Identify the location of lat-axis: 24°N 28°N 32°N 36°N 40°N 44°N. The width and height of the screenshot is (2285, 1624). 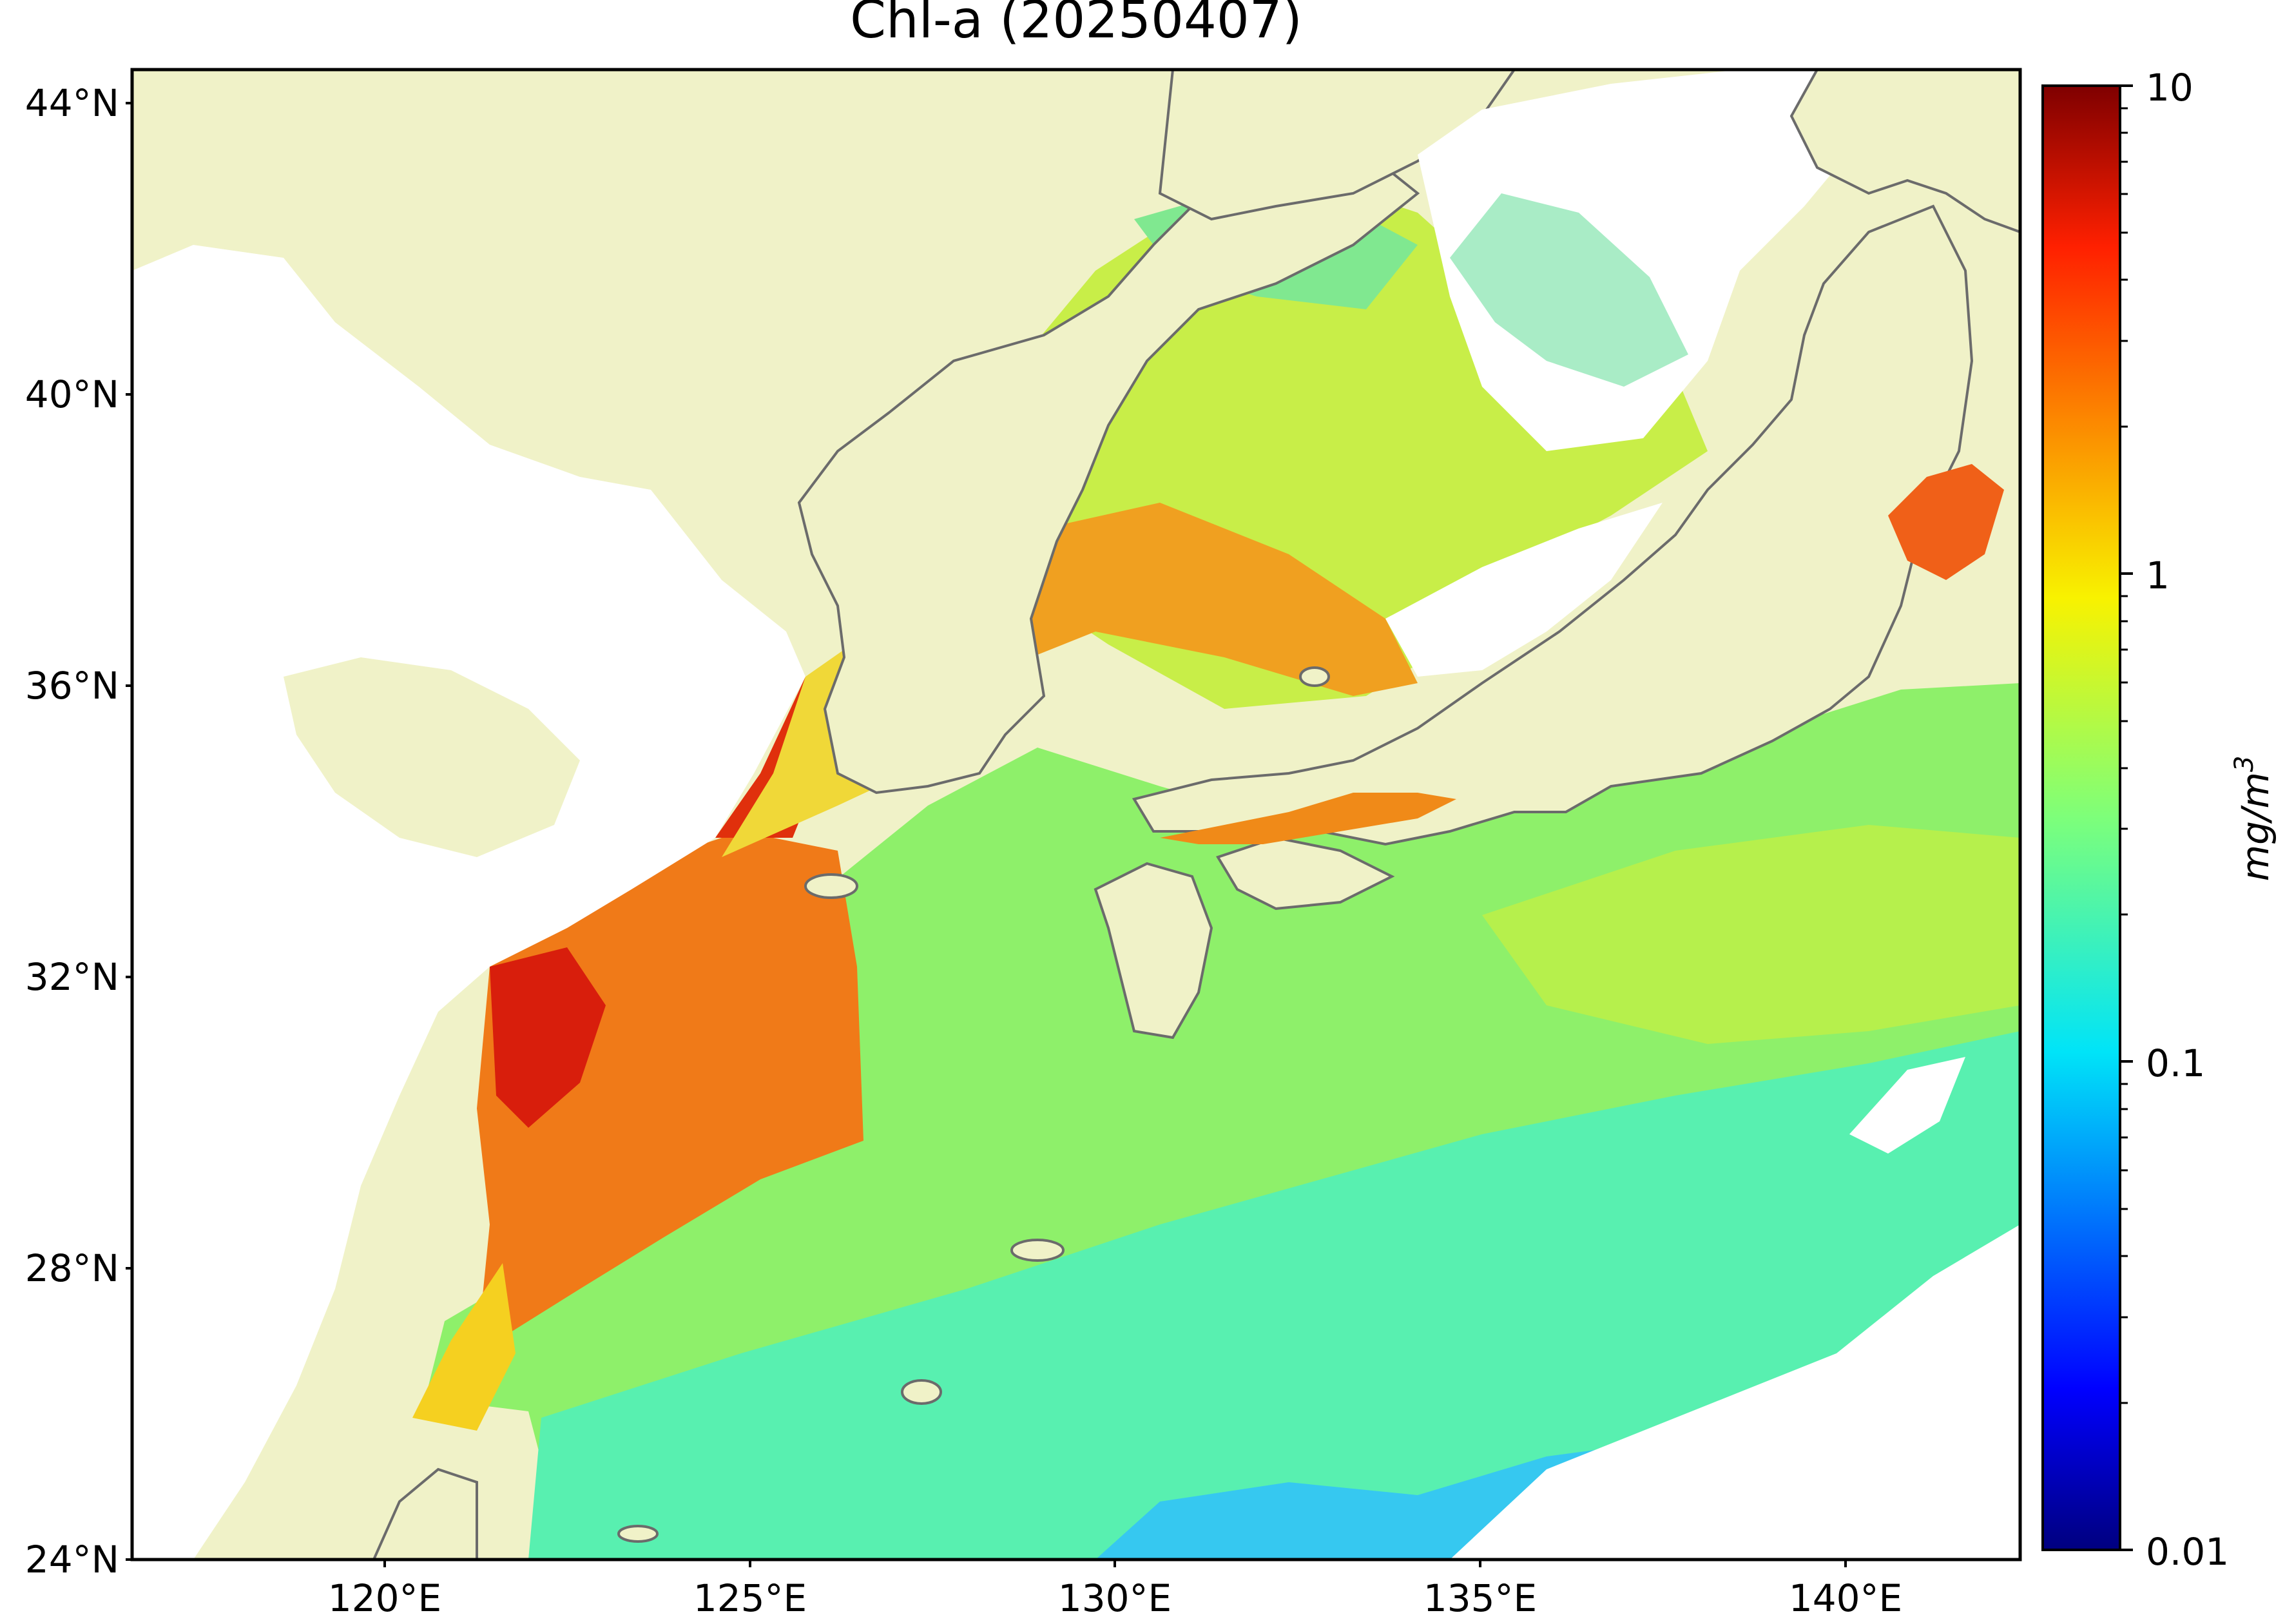
(78, 831).